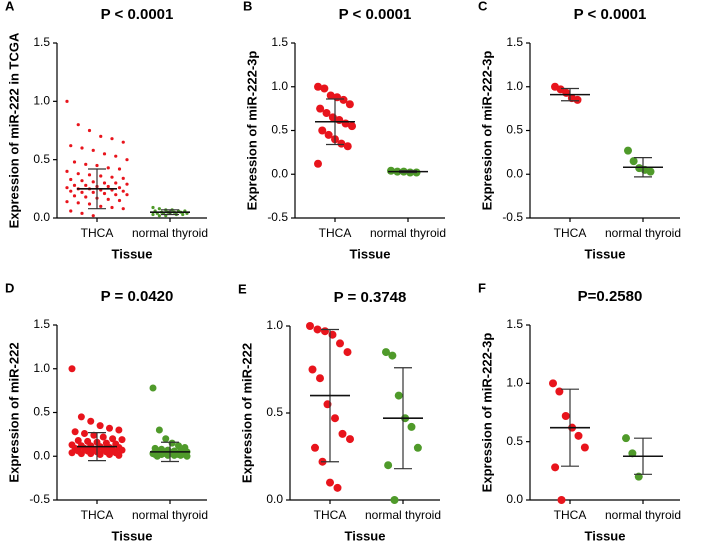 Image resolution: width=708 pixels, height=545 pixels. Describe the element at coordinates (370, 297) in the screenshot. I see `chart-title: P = 0.3748` at that location.